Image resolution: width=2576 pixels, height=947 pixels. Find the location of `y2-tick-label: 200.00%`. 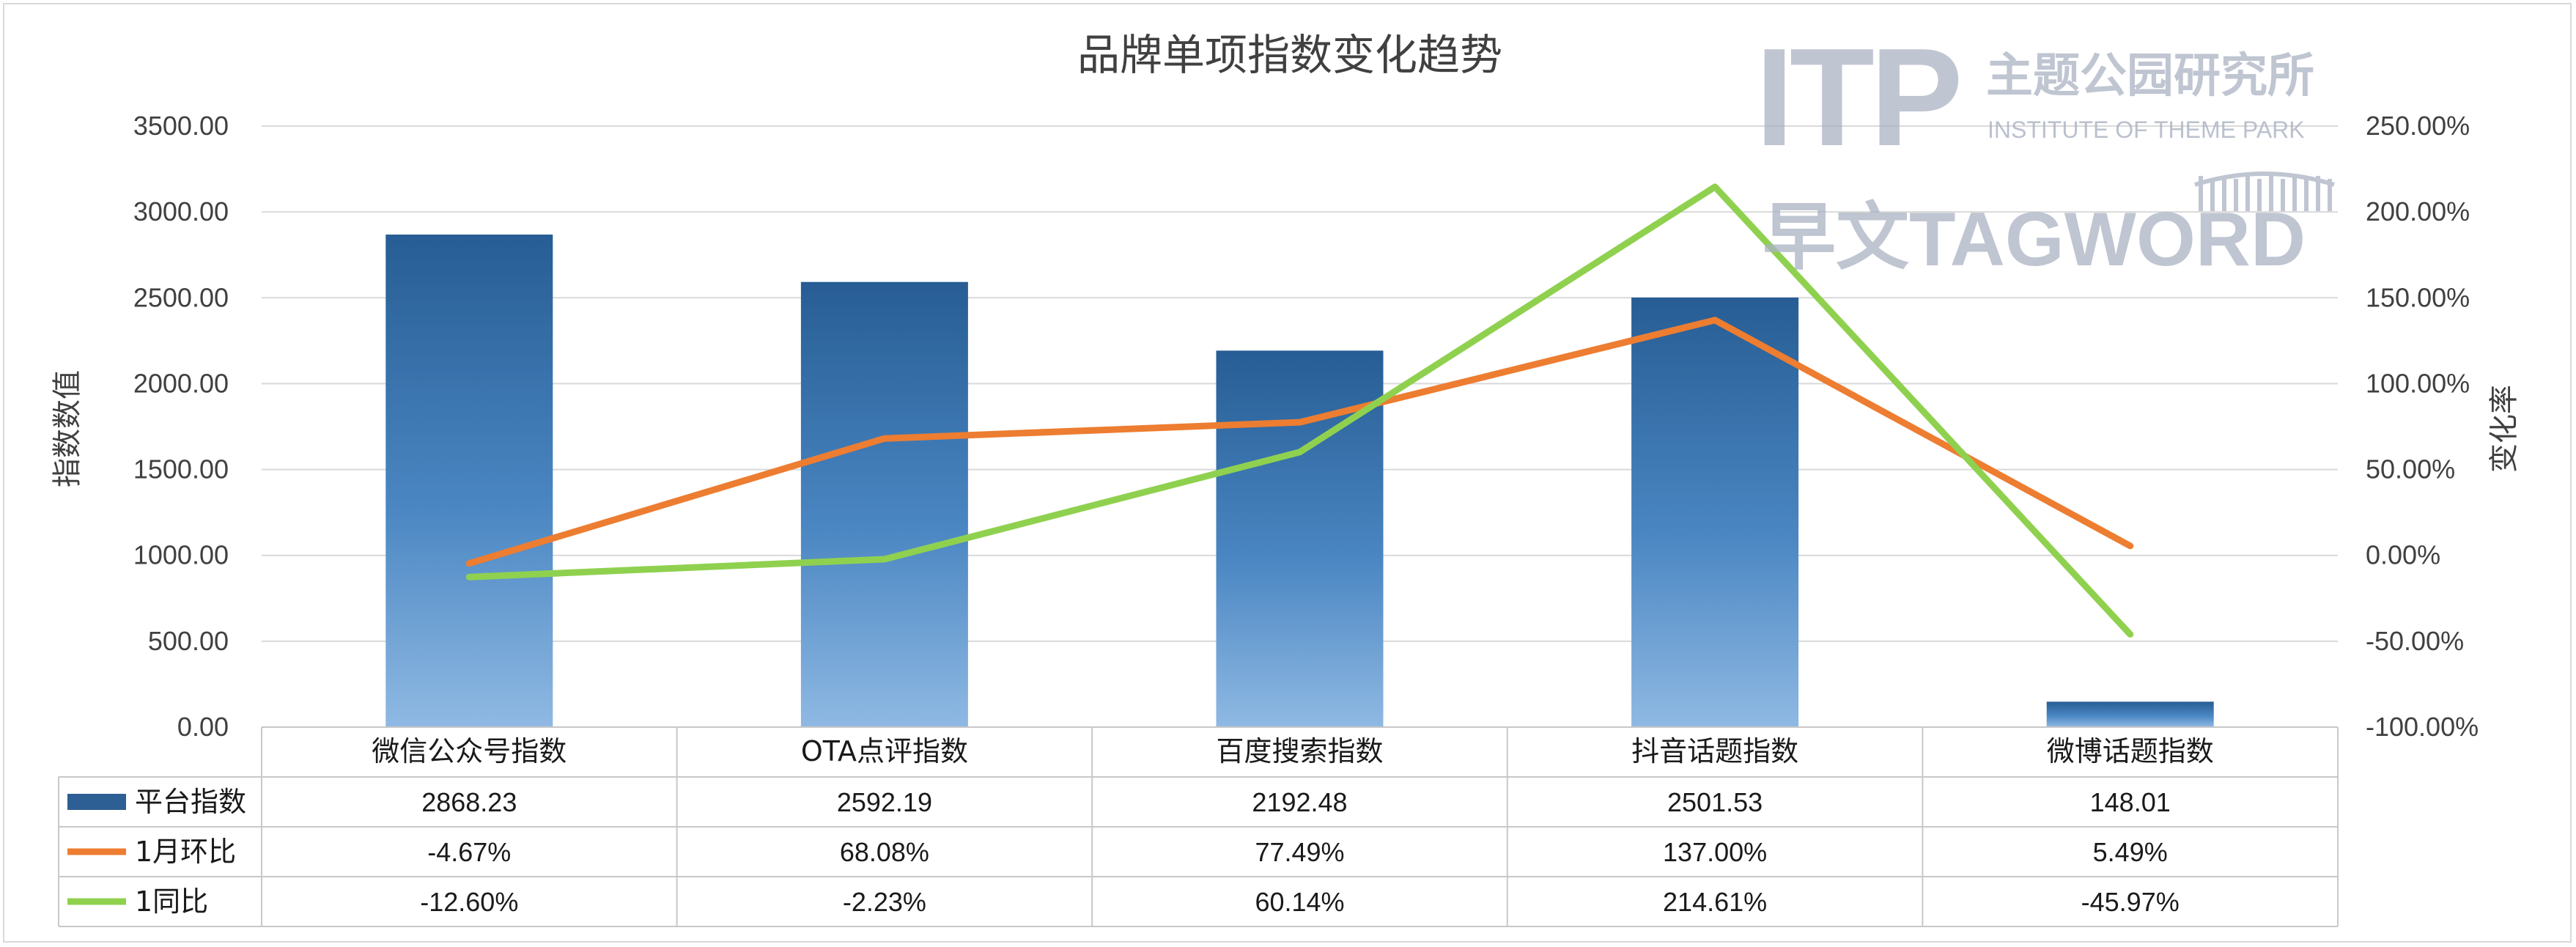

y2-tick-label: 200.00% is located at coordinates (2418, 211).